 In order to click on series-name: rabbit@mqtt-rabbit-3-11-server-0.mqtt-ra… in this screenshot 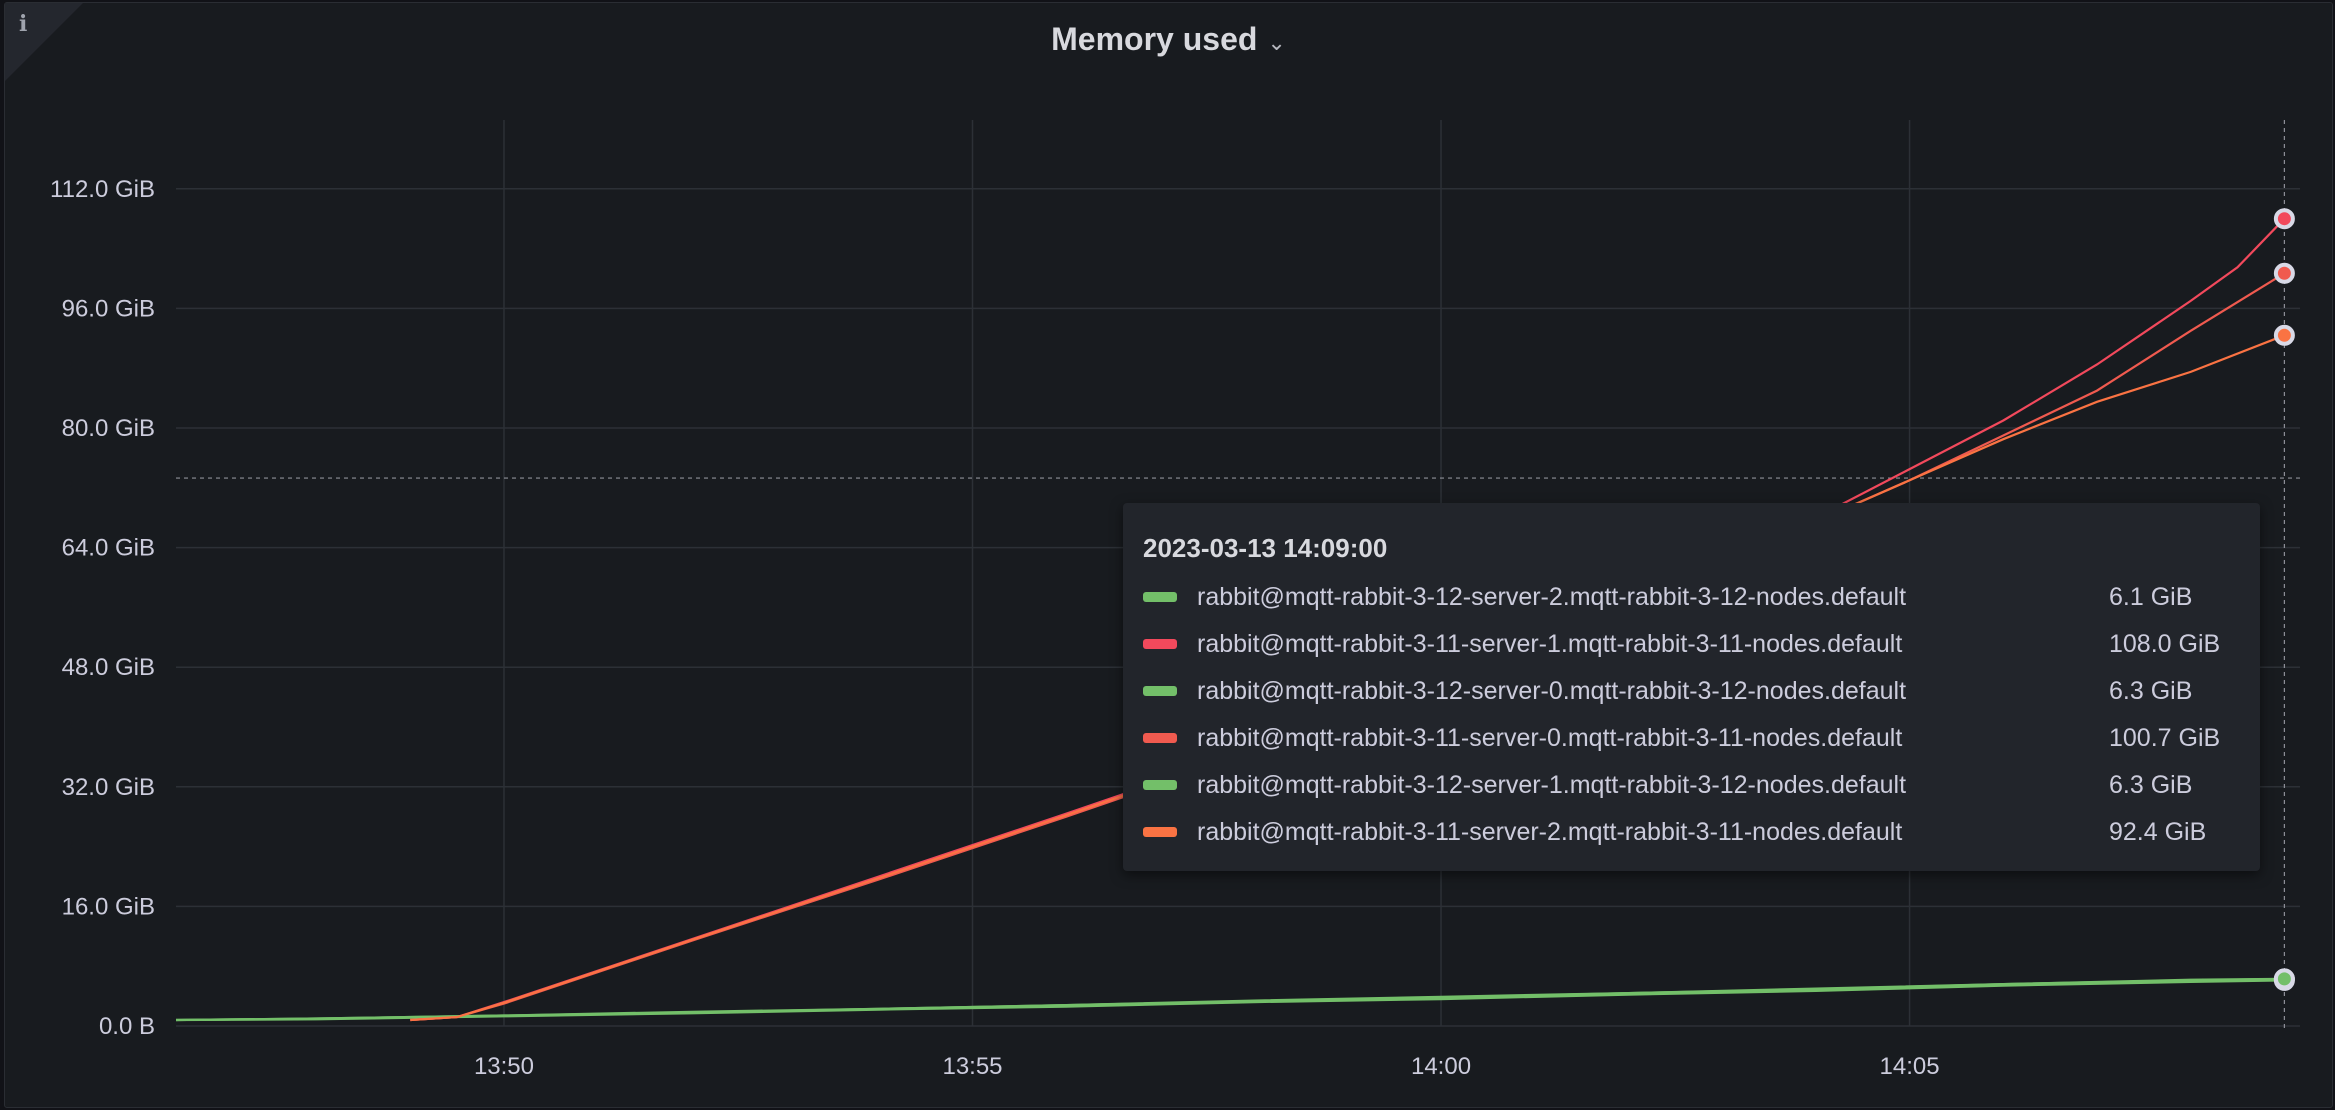, I will do `click(1550, 737)`.